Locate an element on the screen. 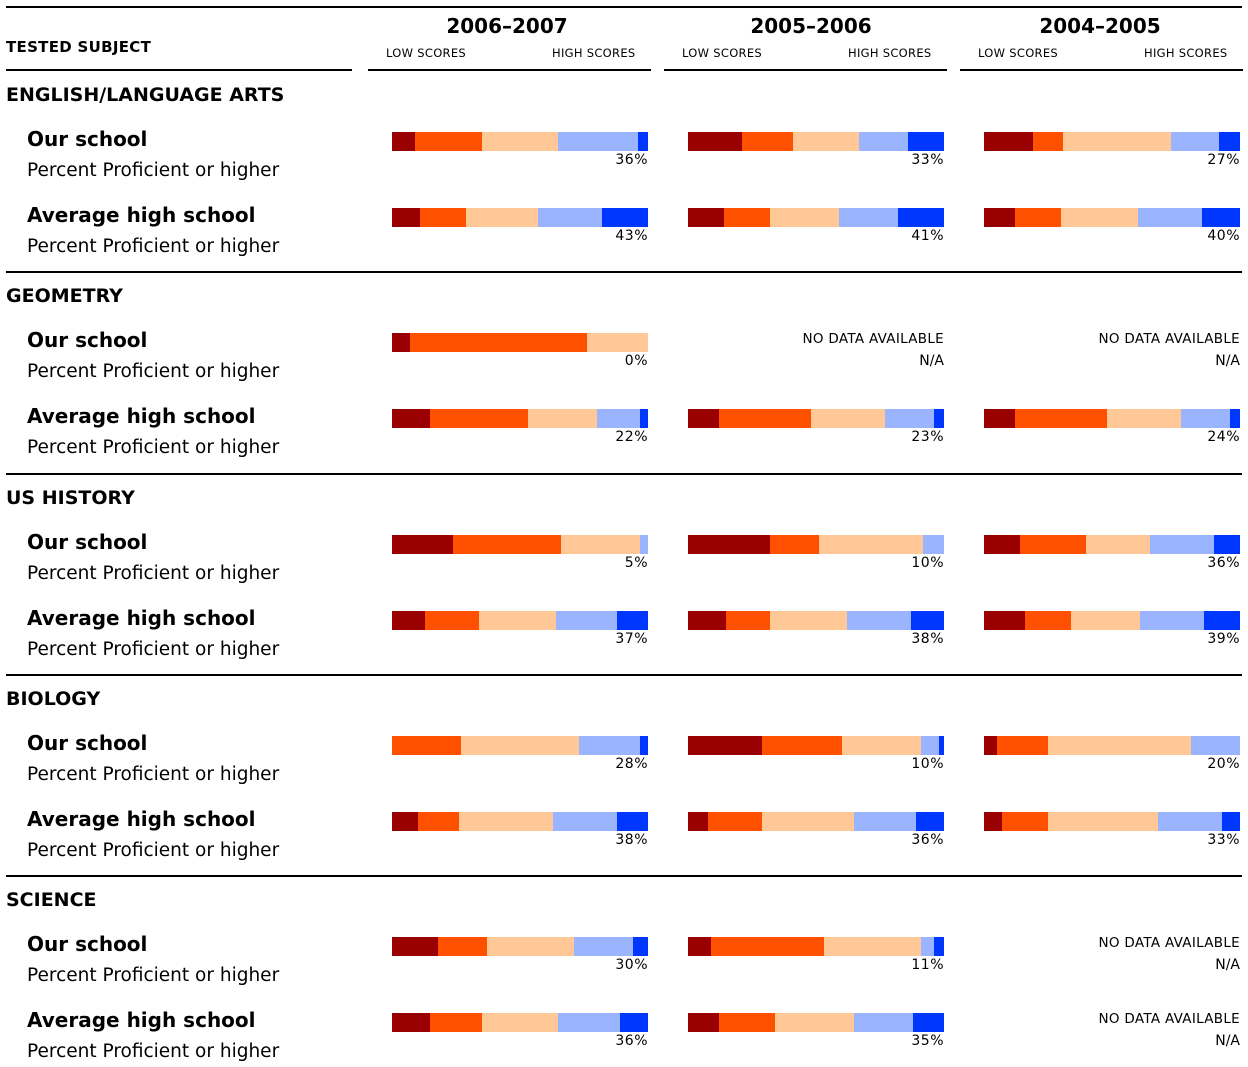 This screenshot has height=1067, width=1248. year-header: 2005–2006 is located at coordinates (811, 26).